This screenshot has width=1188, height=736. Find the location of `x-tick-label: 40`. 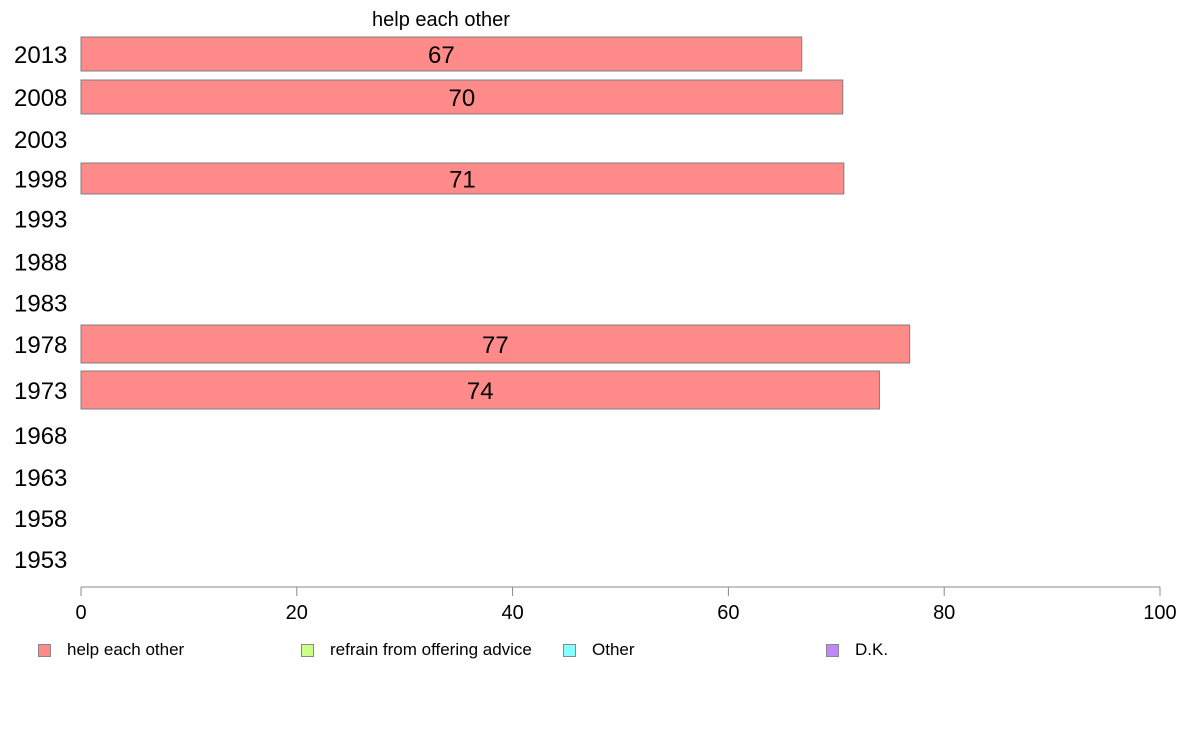

x-tick-label: 40 is located at coordinates (512, 613).